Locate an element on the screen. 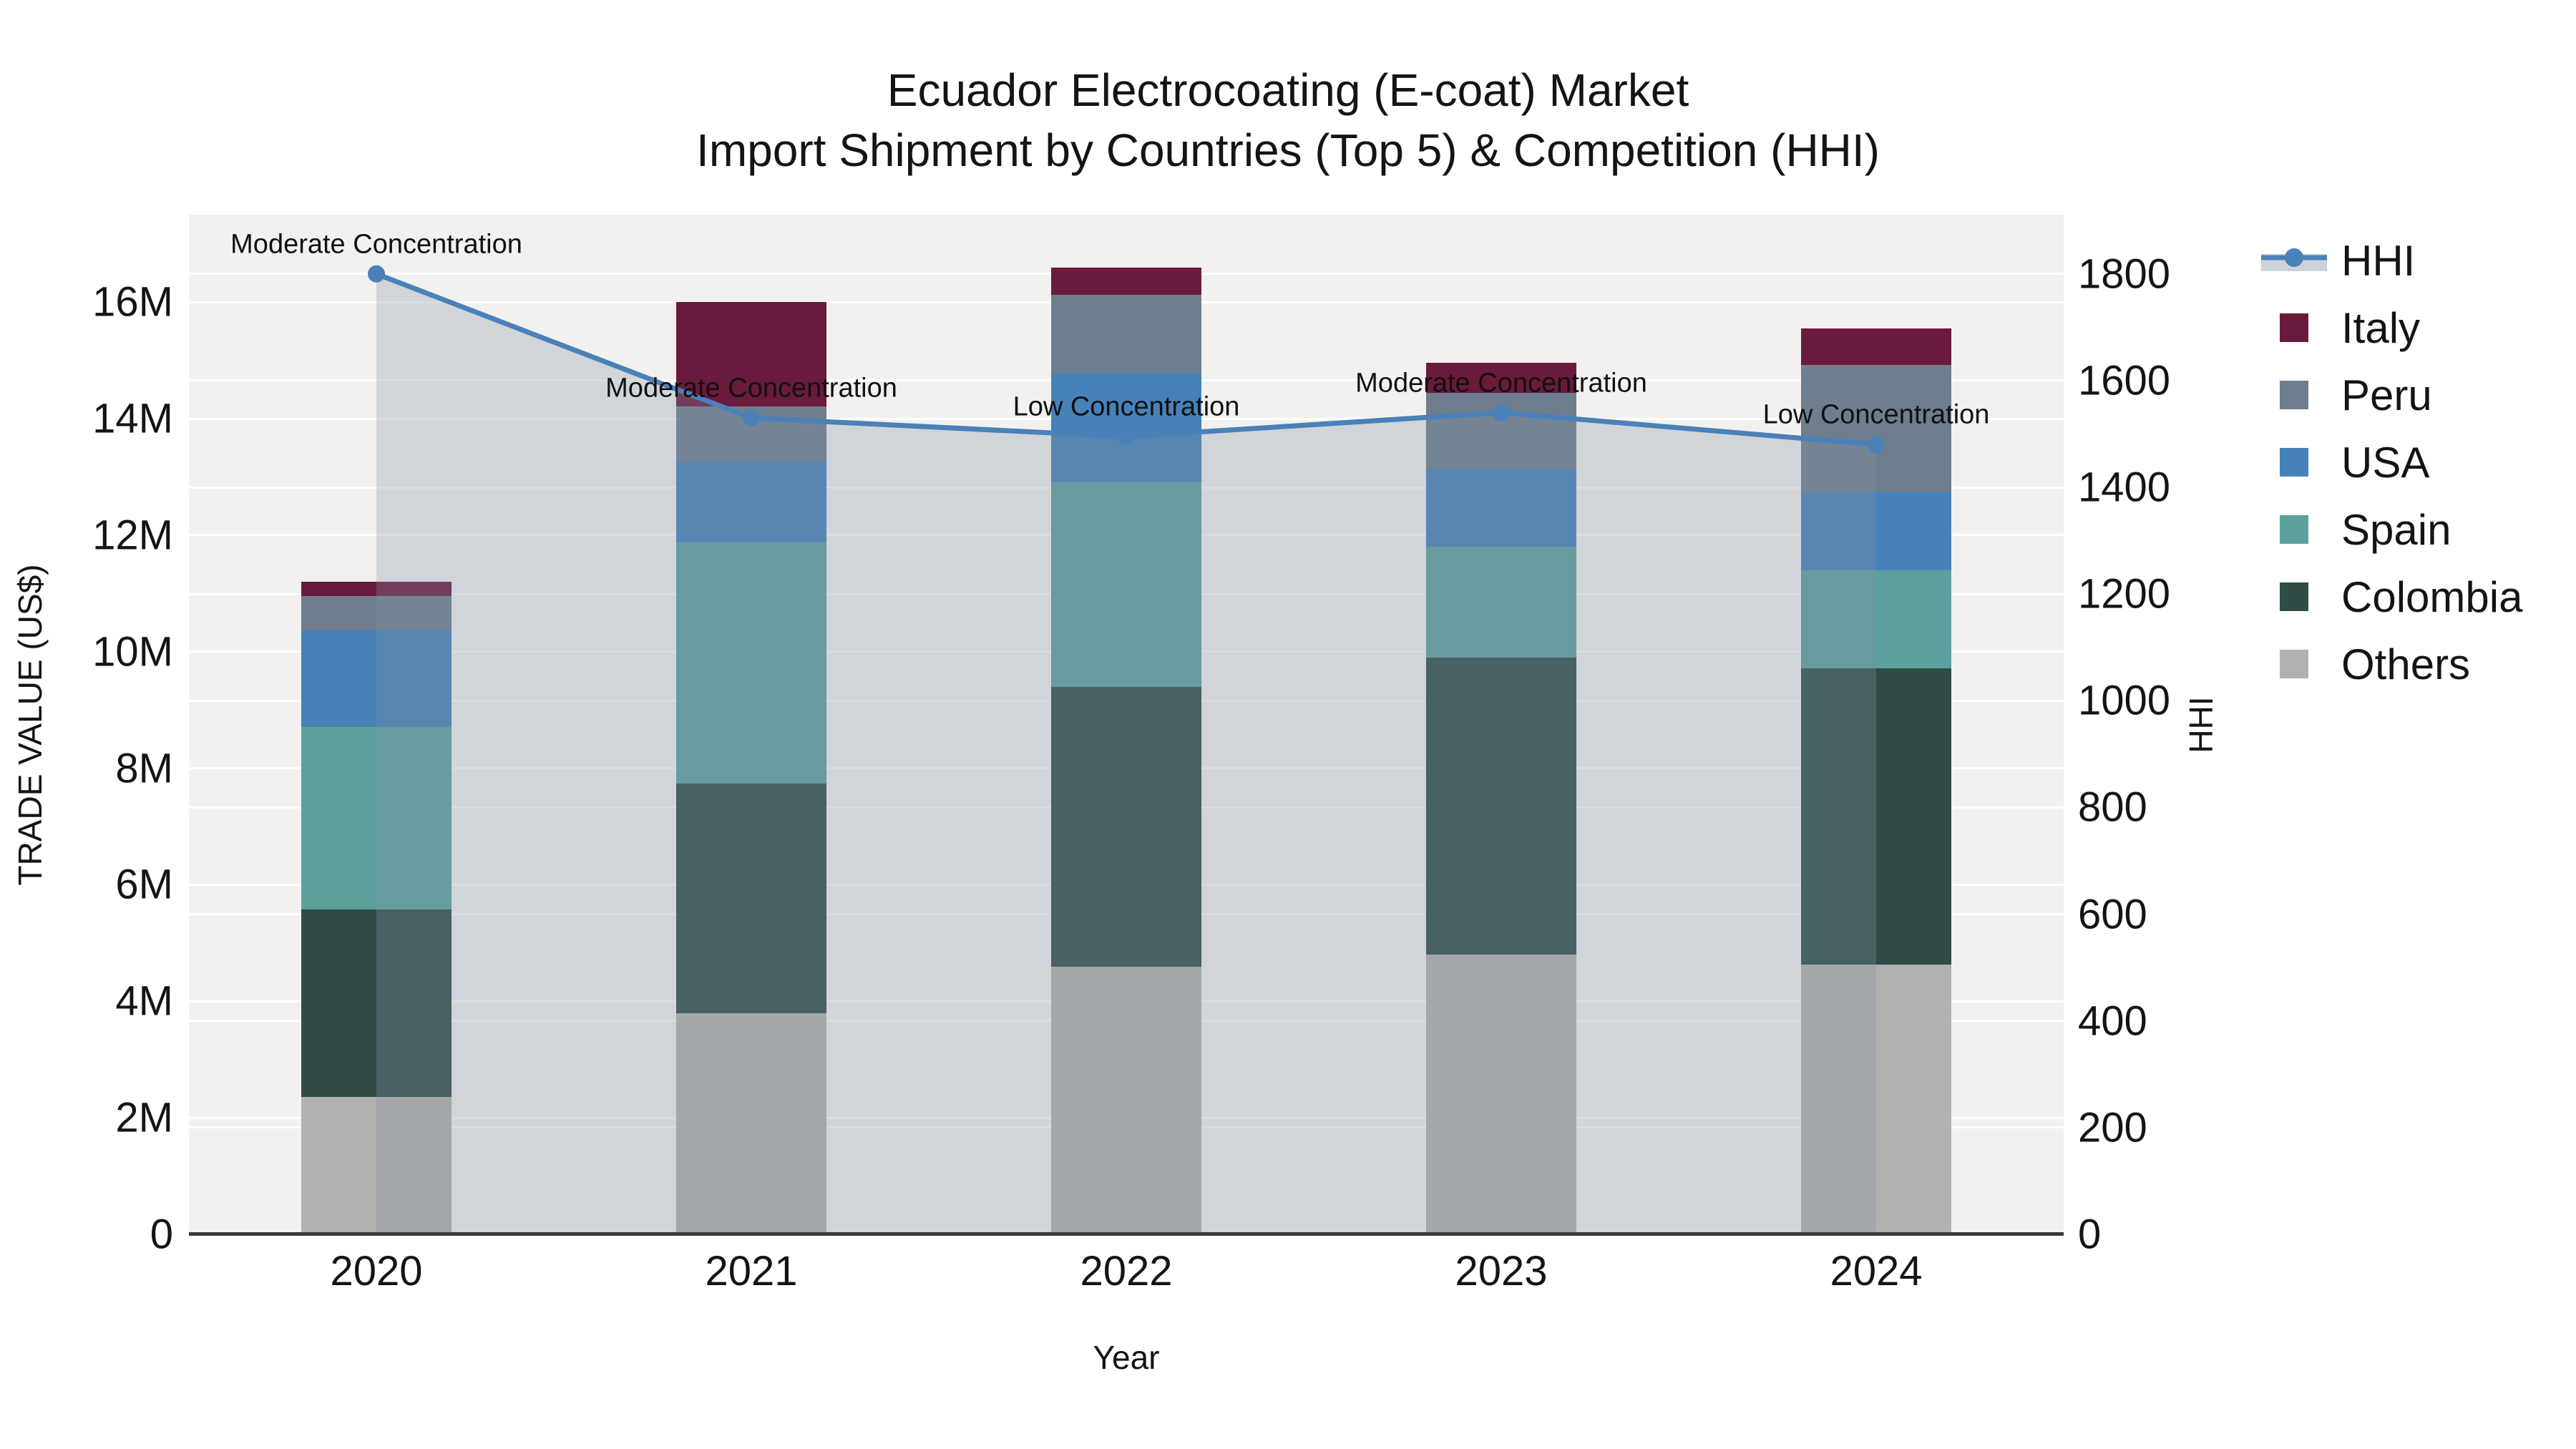  bar-segment-spain-2023 is located at coordinates (1501, 602).